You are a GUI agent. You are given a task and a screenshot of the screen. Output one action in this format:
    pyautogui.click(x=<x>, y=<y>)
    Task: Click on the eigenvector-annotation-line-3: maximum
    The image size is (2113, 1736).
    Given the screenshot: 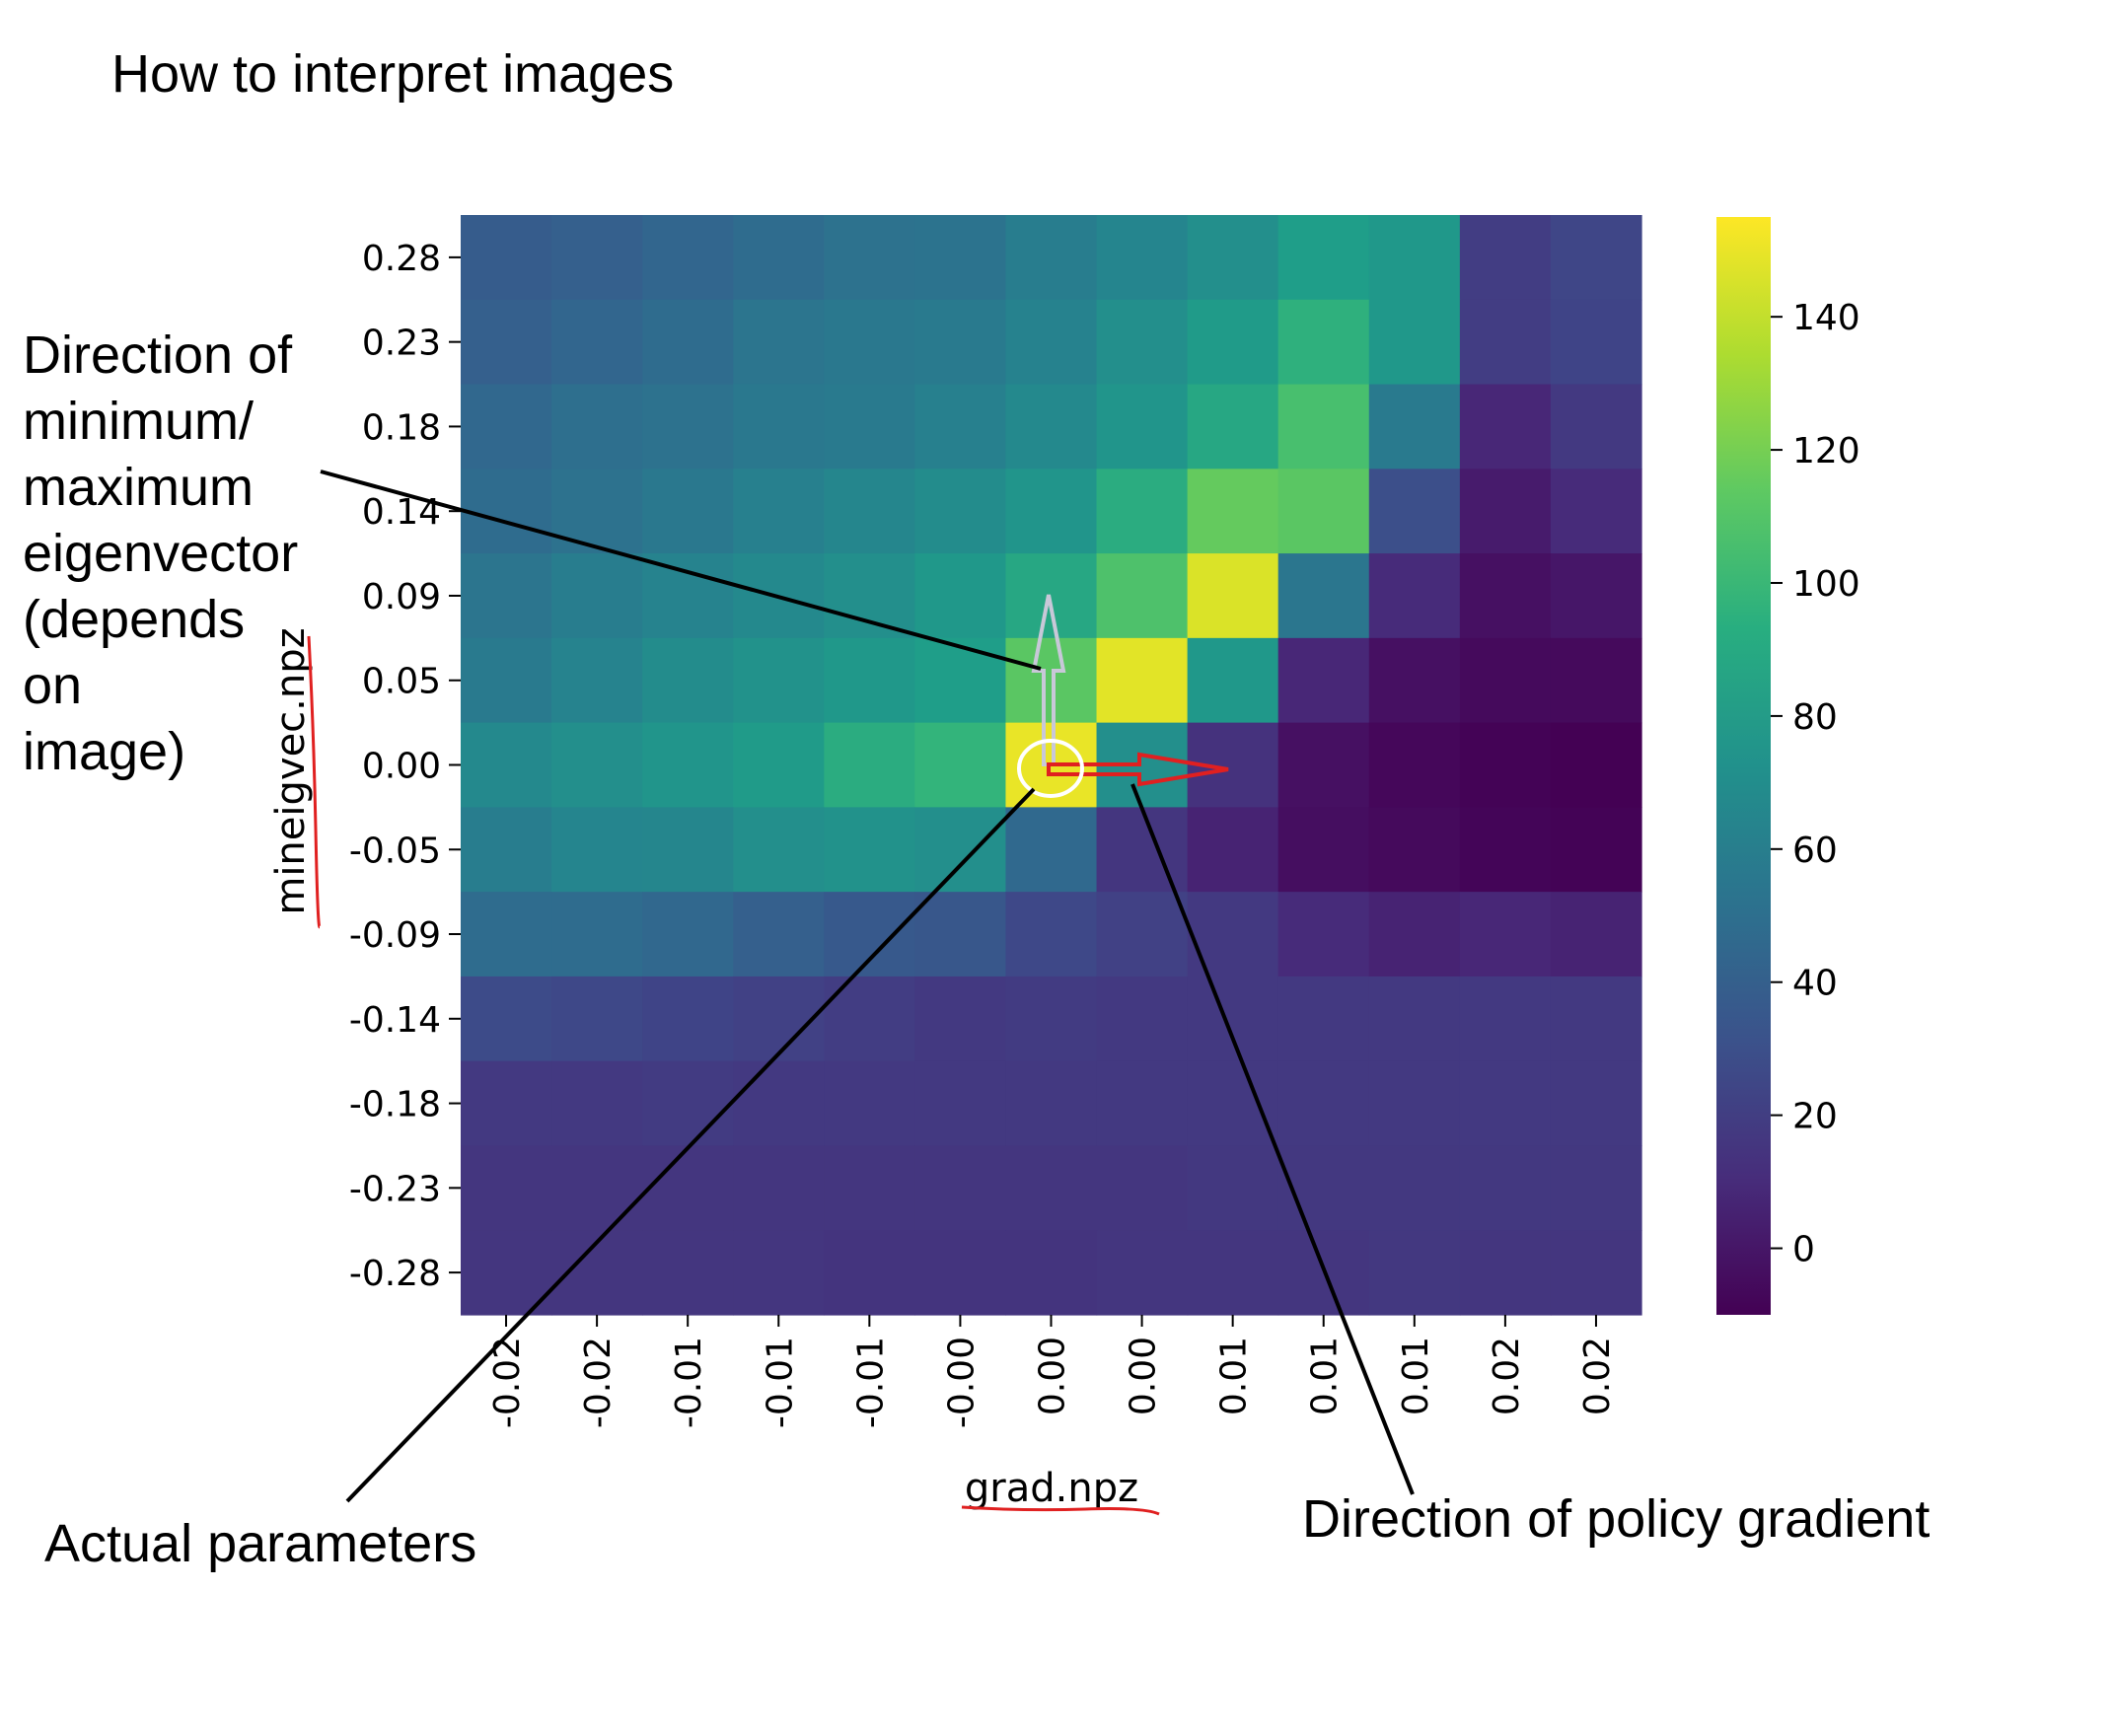 What is the action you would take?
    pyautogui.click(x=138, y=488)
    